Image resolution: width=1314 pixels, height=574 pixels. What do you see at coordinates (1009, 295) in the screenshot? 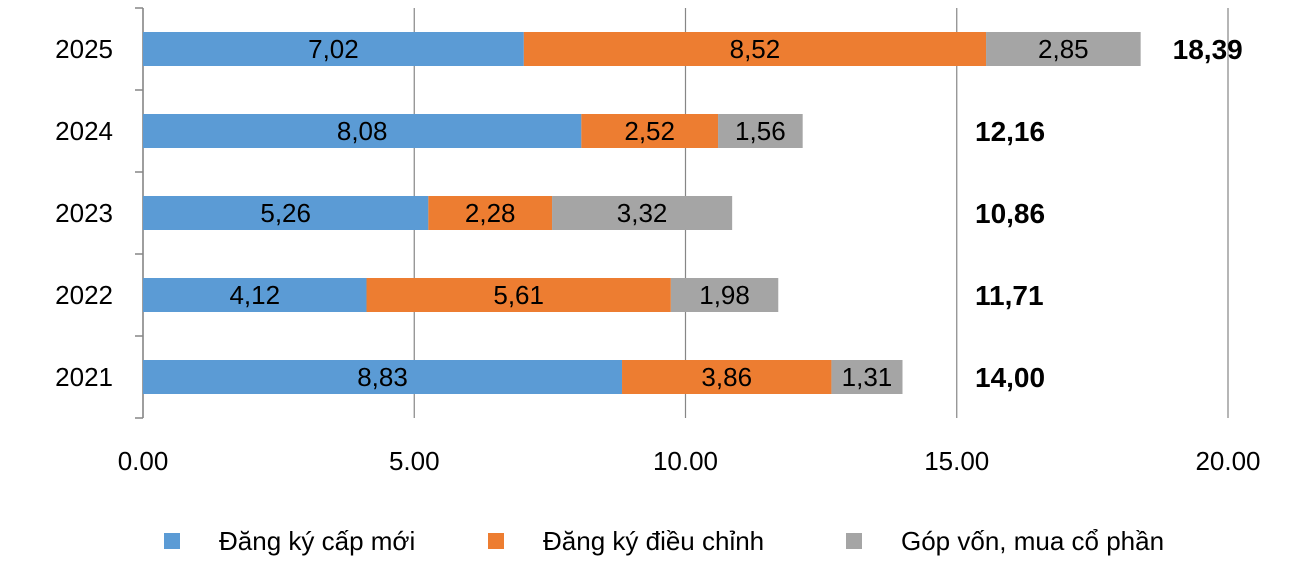
I see `total-label: 11,71` at bounding box center [1009, 295].